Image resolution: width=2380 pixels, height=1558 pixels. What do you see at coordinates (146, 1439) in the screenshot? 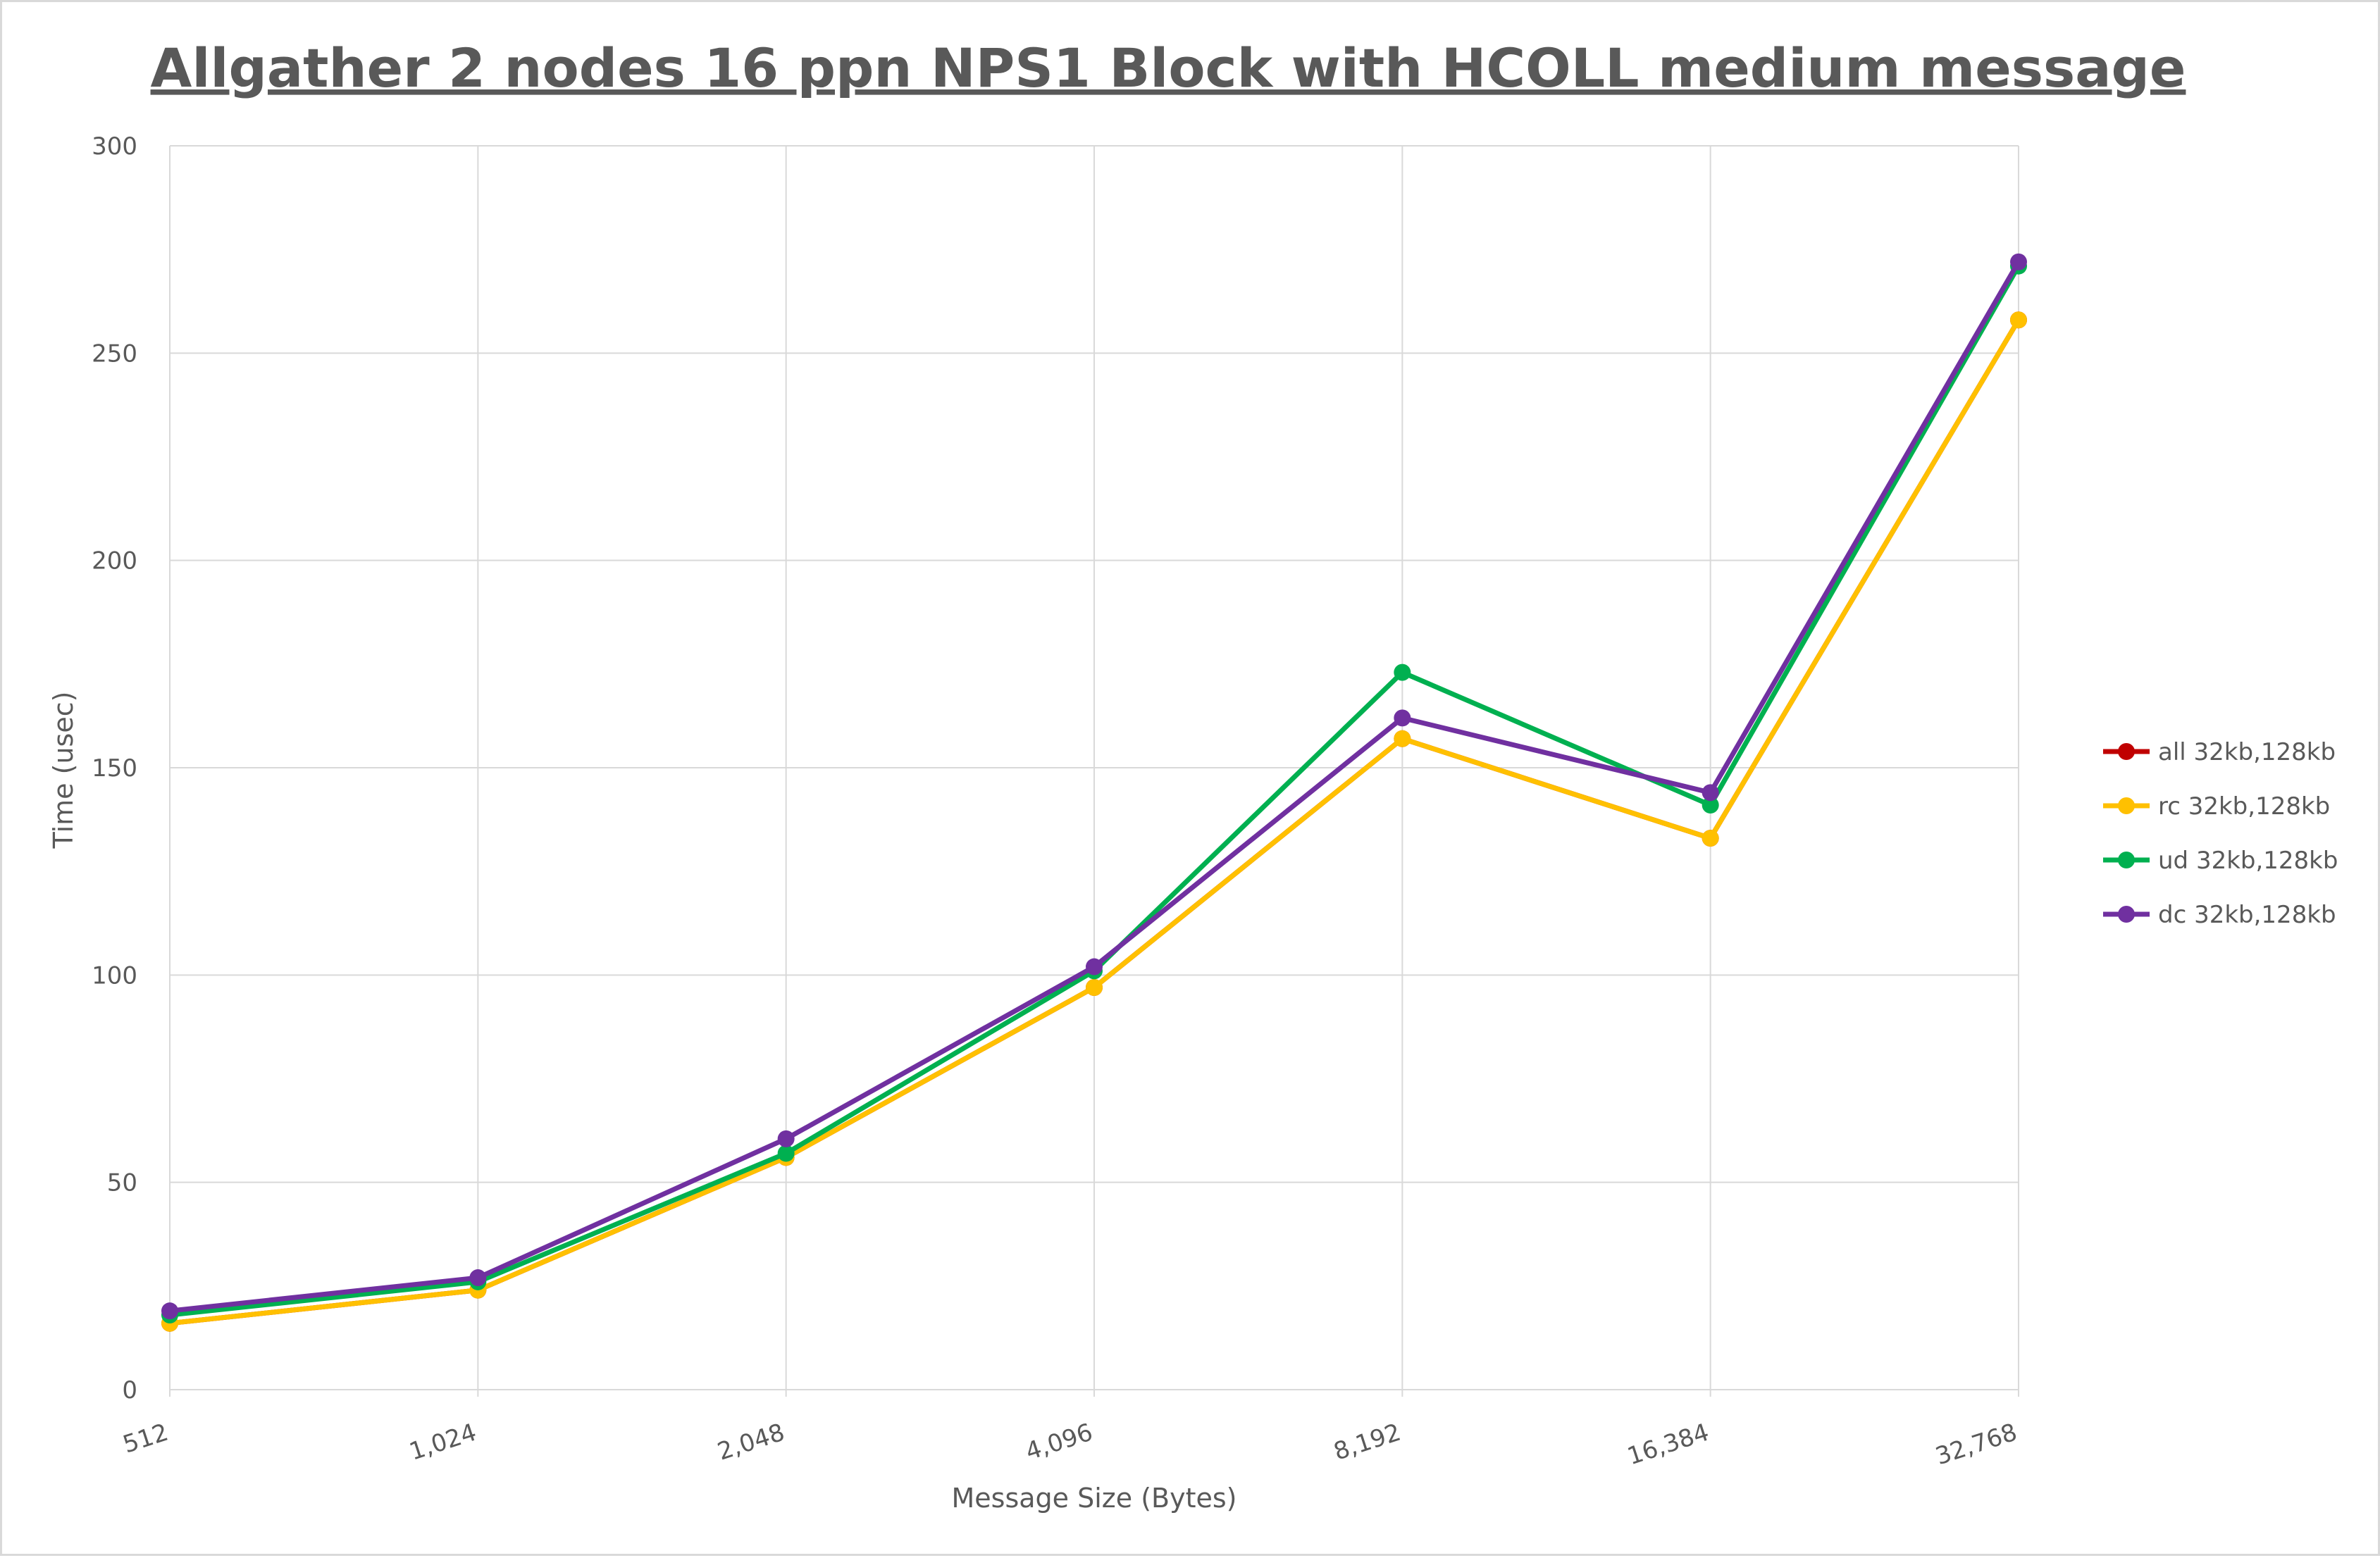
I see `x-tick-label: 512` at bounding box center [146, 1439].